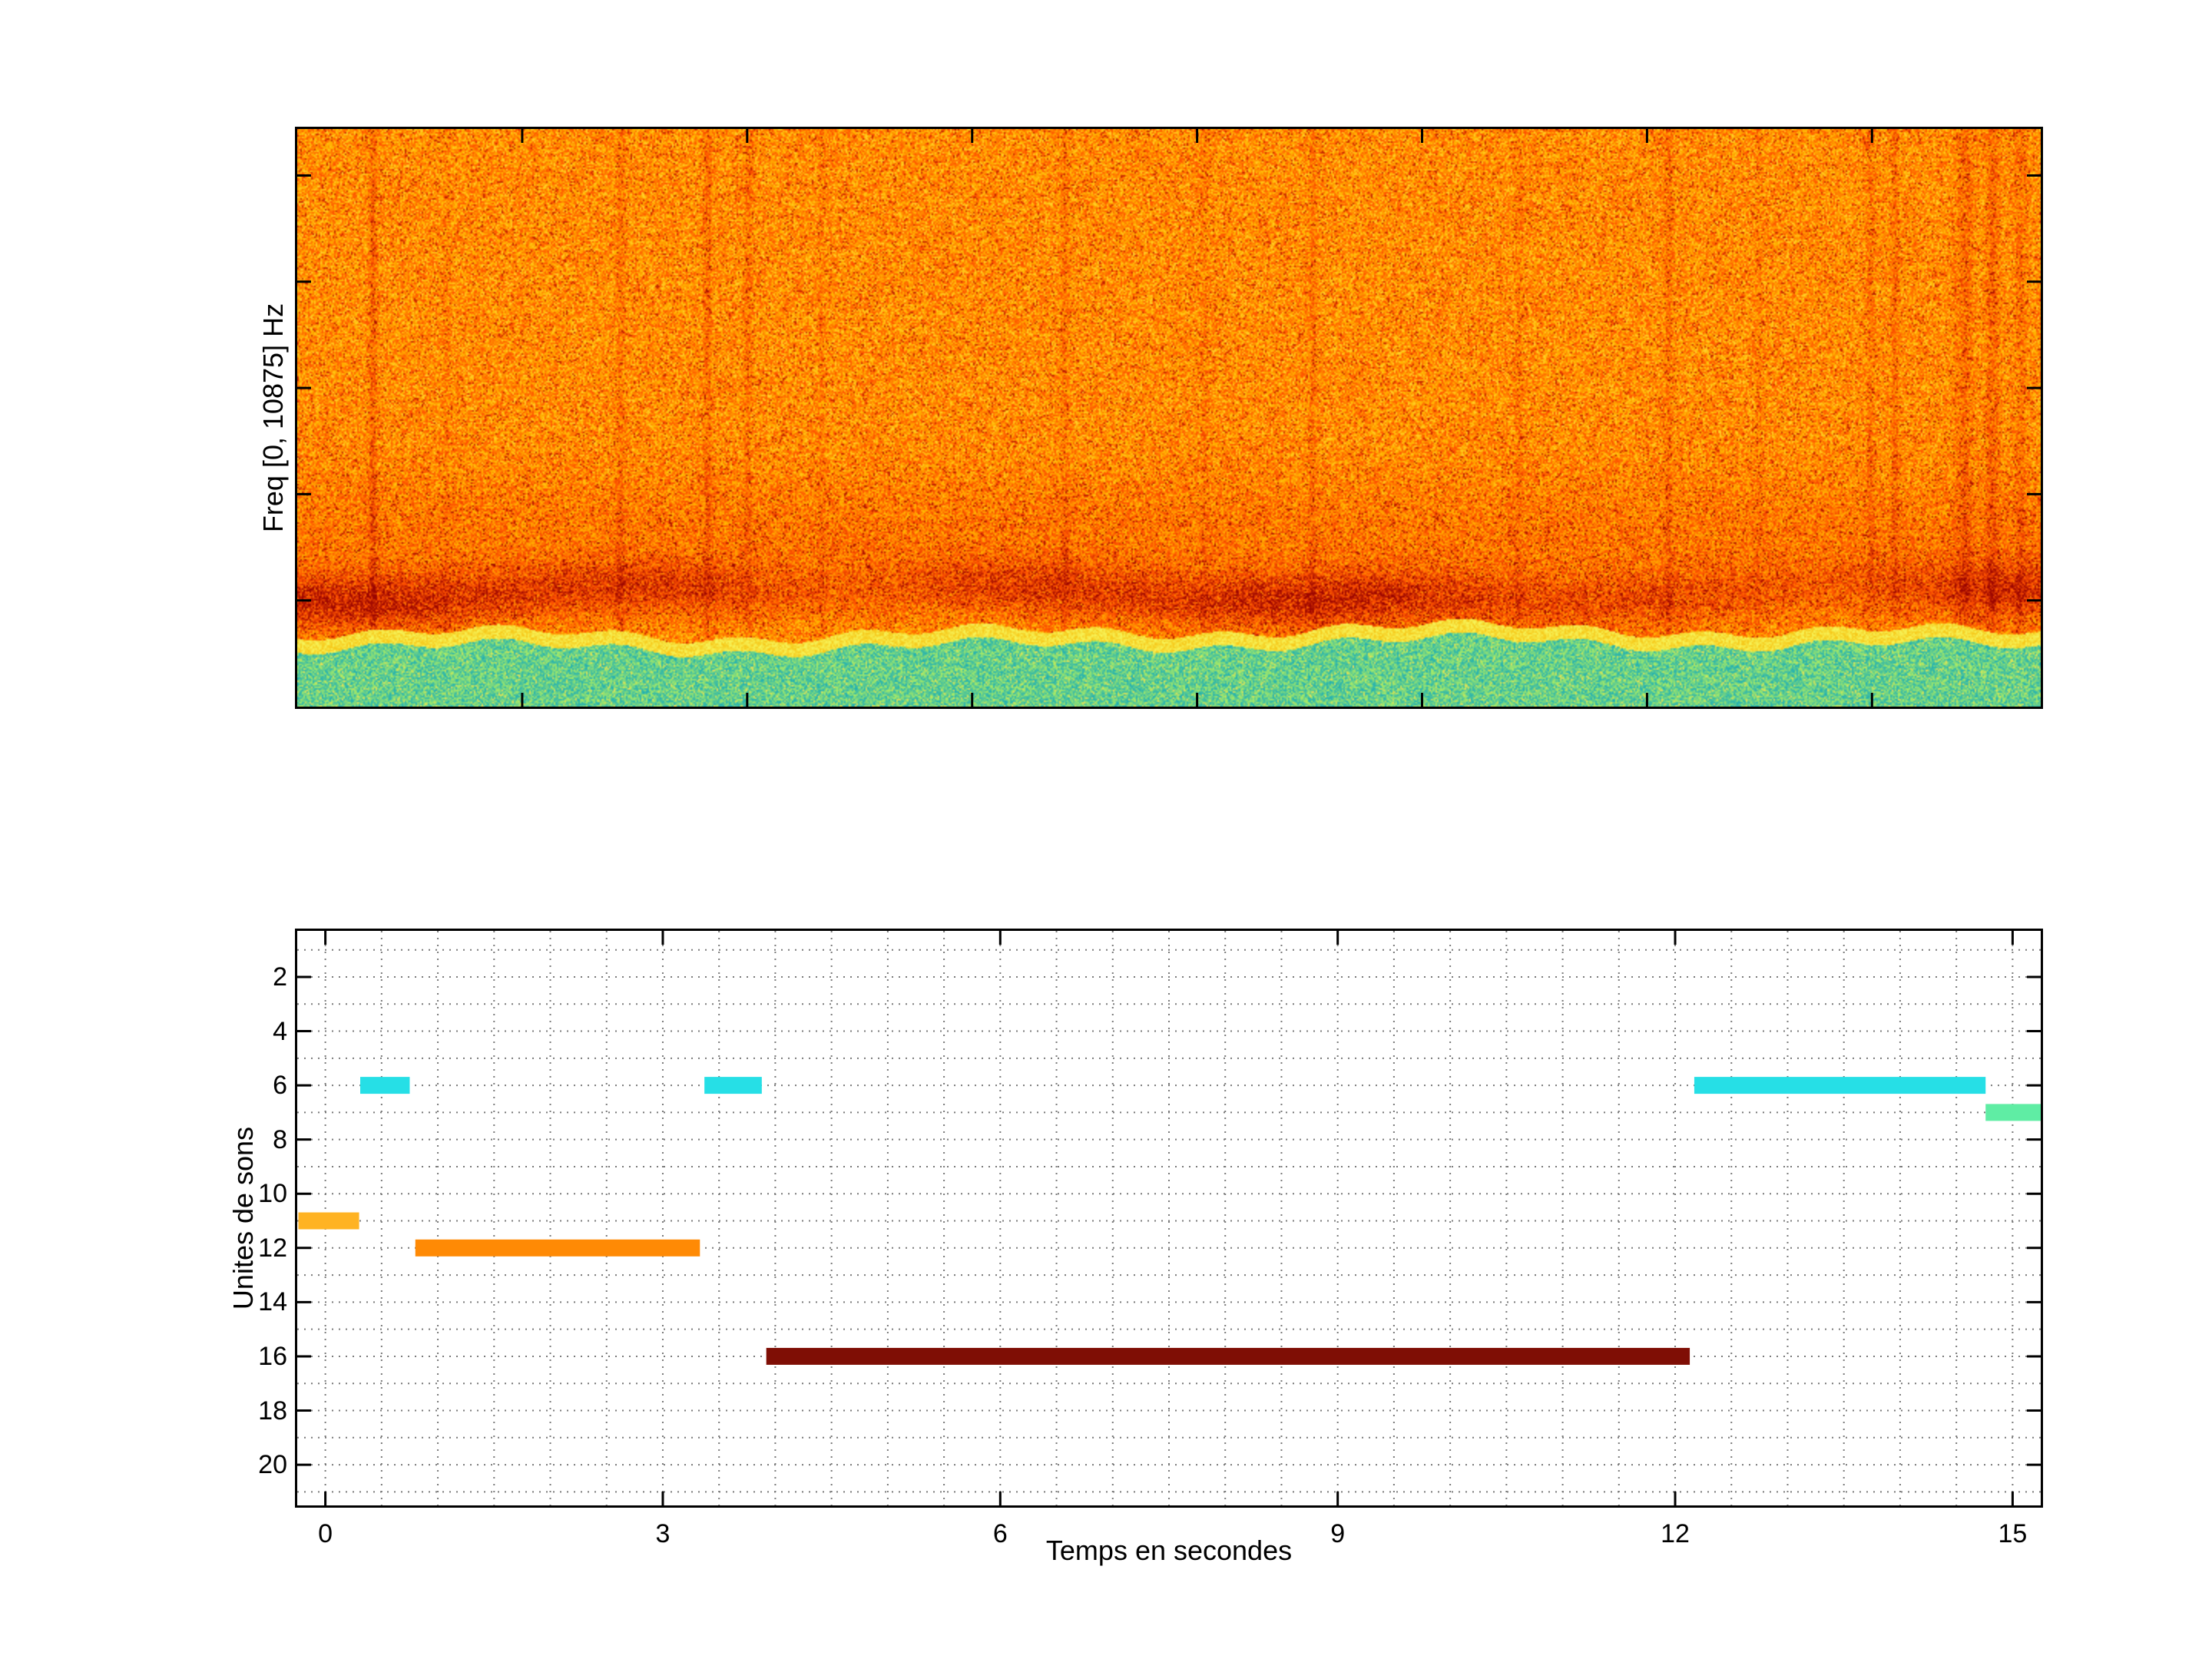 This screenshot has width=2212, height=1659. I want to click on x-tick-label: 3, so click(663, 1534).